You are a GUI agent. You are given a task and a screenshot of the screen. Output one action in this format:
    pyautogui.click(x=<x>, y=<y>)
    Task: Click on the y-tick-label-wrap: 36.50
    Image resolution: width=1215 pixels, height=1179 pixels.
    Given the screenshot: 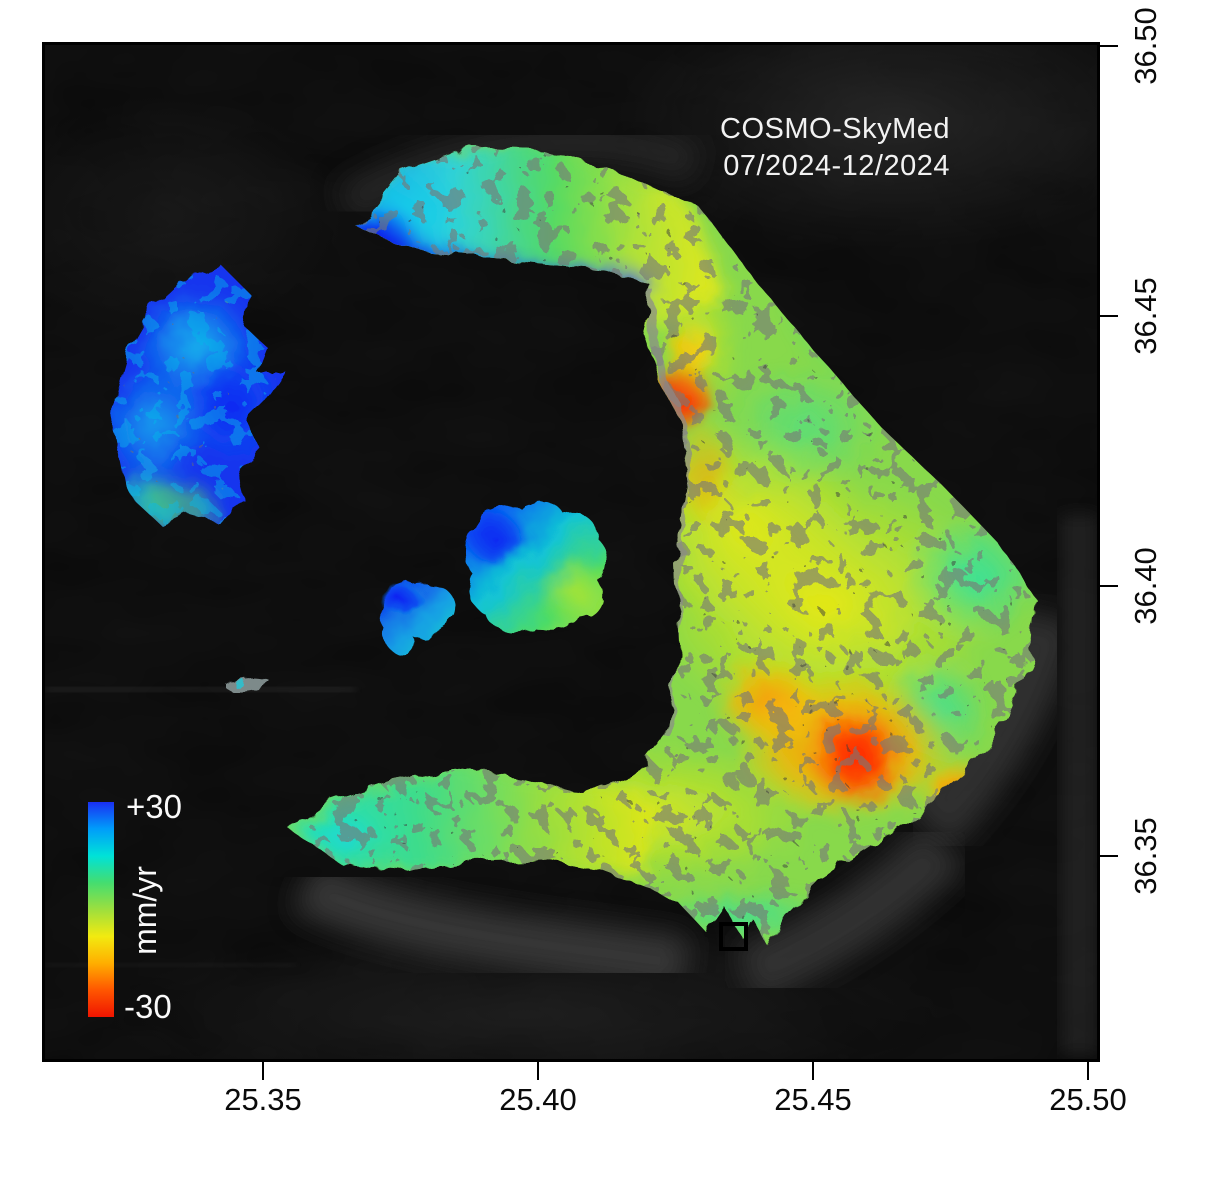 What is the action you would take?
    pyautogui.click(x=1146, y=53)
    